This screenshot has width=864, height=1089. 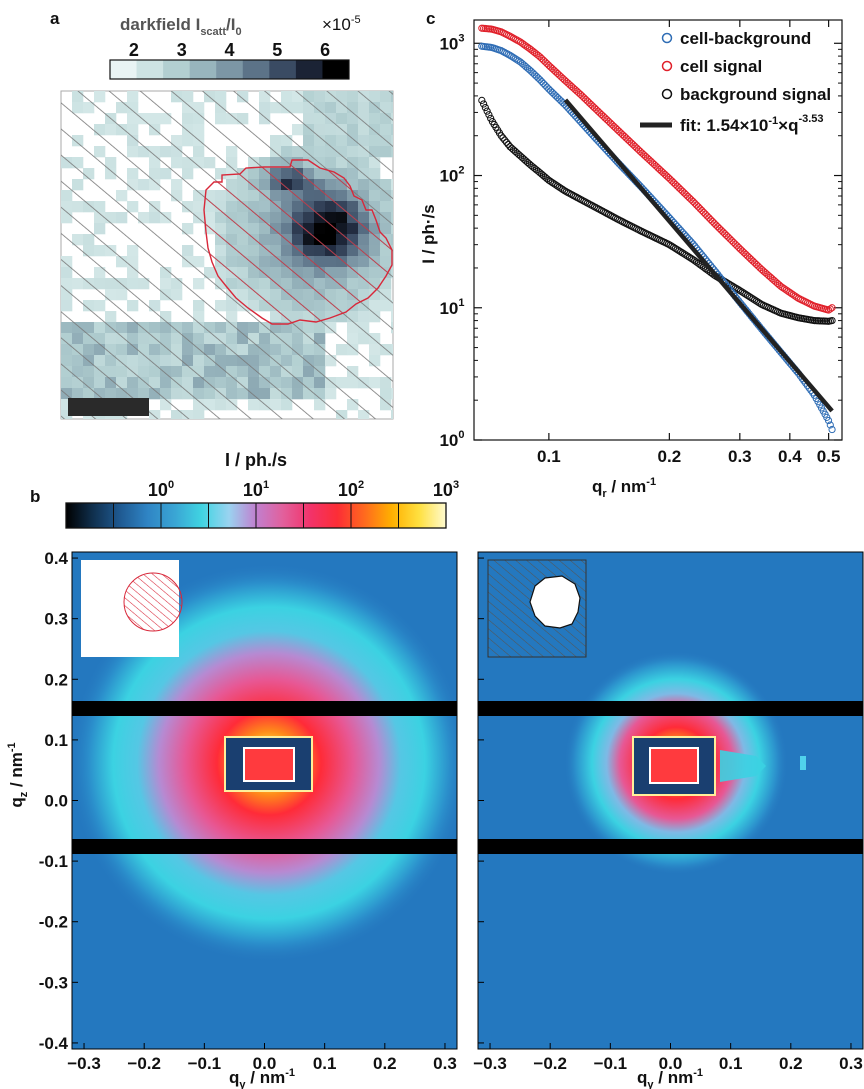 What do you see at coordinates (790, 456) in the screenshot?
I see `plot-c-xtick-label: 0.4` at bounding box center [790, 456].